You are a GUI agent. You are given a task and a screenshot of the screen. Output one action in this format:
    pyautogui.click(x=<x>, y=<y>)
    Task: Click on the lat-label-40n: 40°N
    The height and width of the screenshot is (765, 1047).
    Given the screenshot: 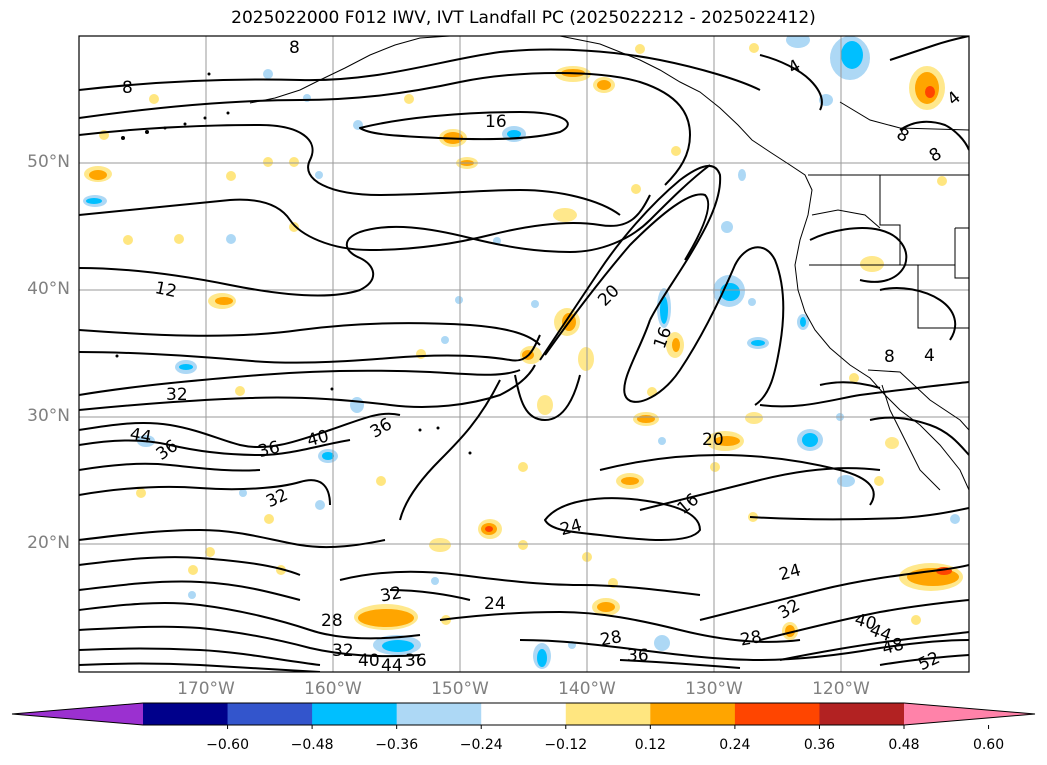 What is the action you would take?
    pyautogui.click(x=48, y=289)
    